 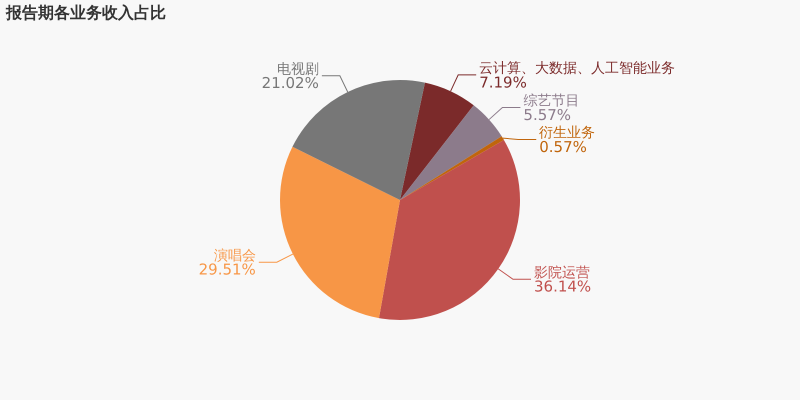 I want to click on slice-label: 云计算、大数据、人工智能业务, so click(x=577, y=68).